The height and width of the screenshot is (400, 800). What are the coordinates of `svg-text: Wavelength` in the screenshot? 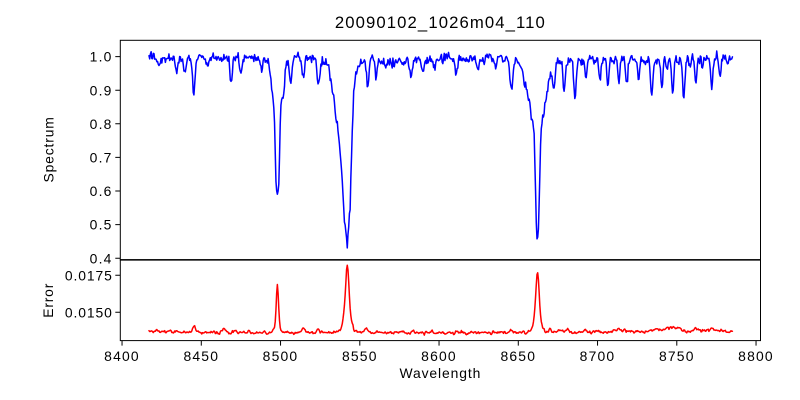 It's located at (440, 373).